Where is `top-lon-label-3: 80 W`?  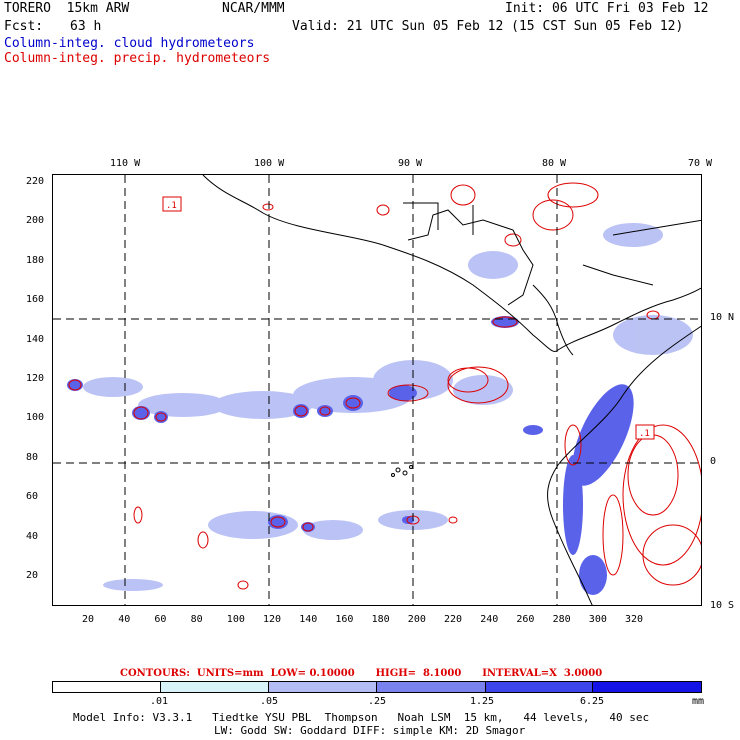
top-lon-label-3: 80 W is located at coordinates (554, 163).